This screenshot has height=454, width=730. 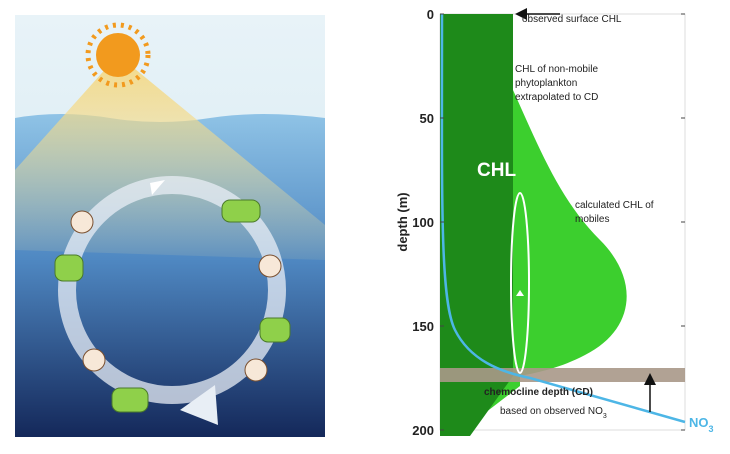 I want to click on chemocline-band, so click(x=562, y=375).